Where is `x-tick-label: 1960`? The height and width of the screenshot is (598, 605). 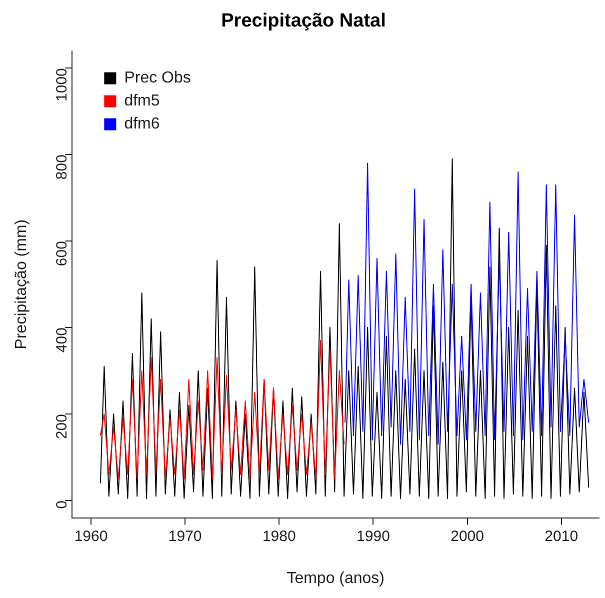
x-tick-label: 1960 is located at coordinates (91, 536).